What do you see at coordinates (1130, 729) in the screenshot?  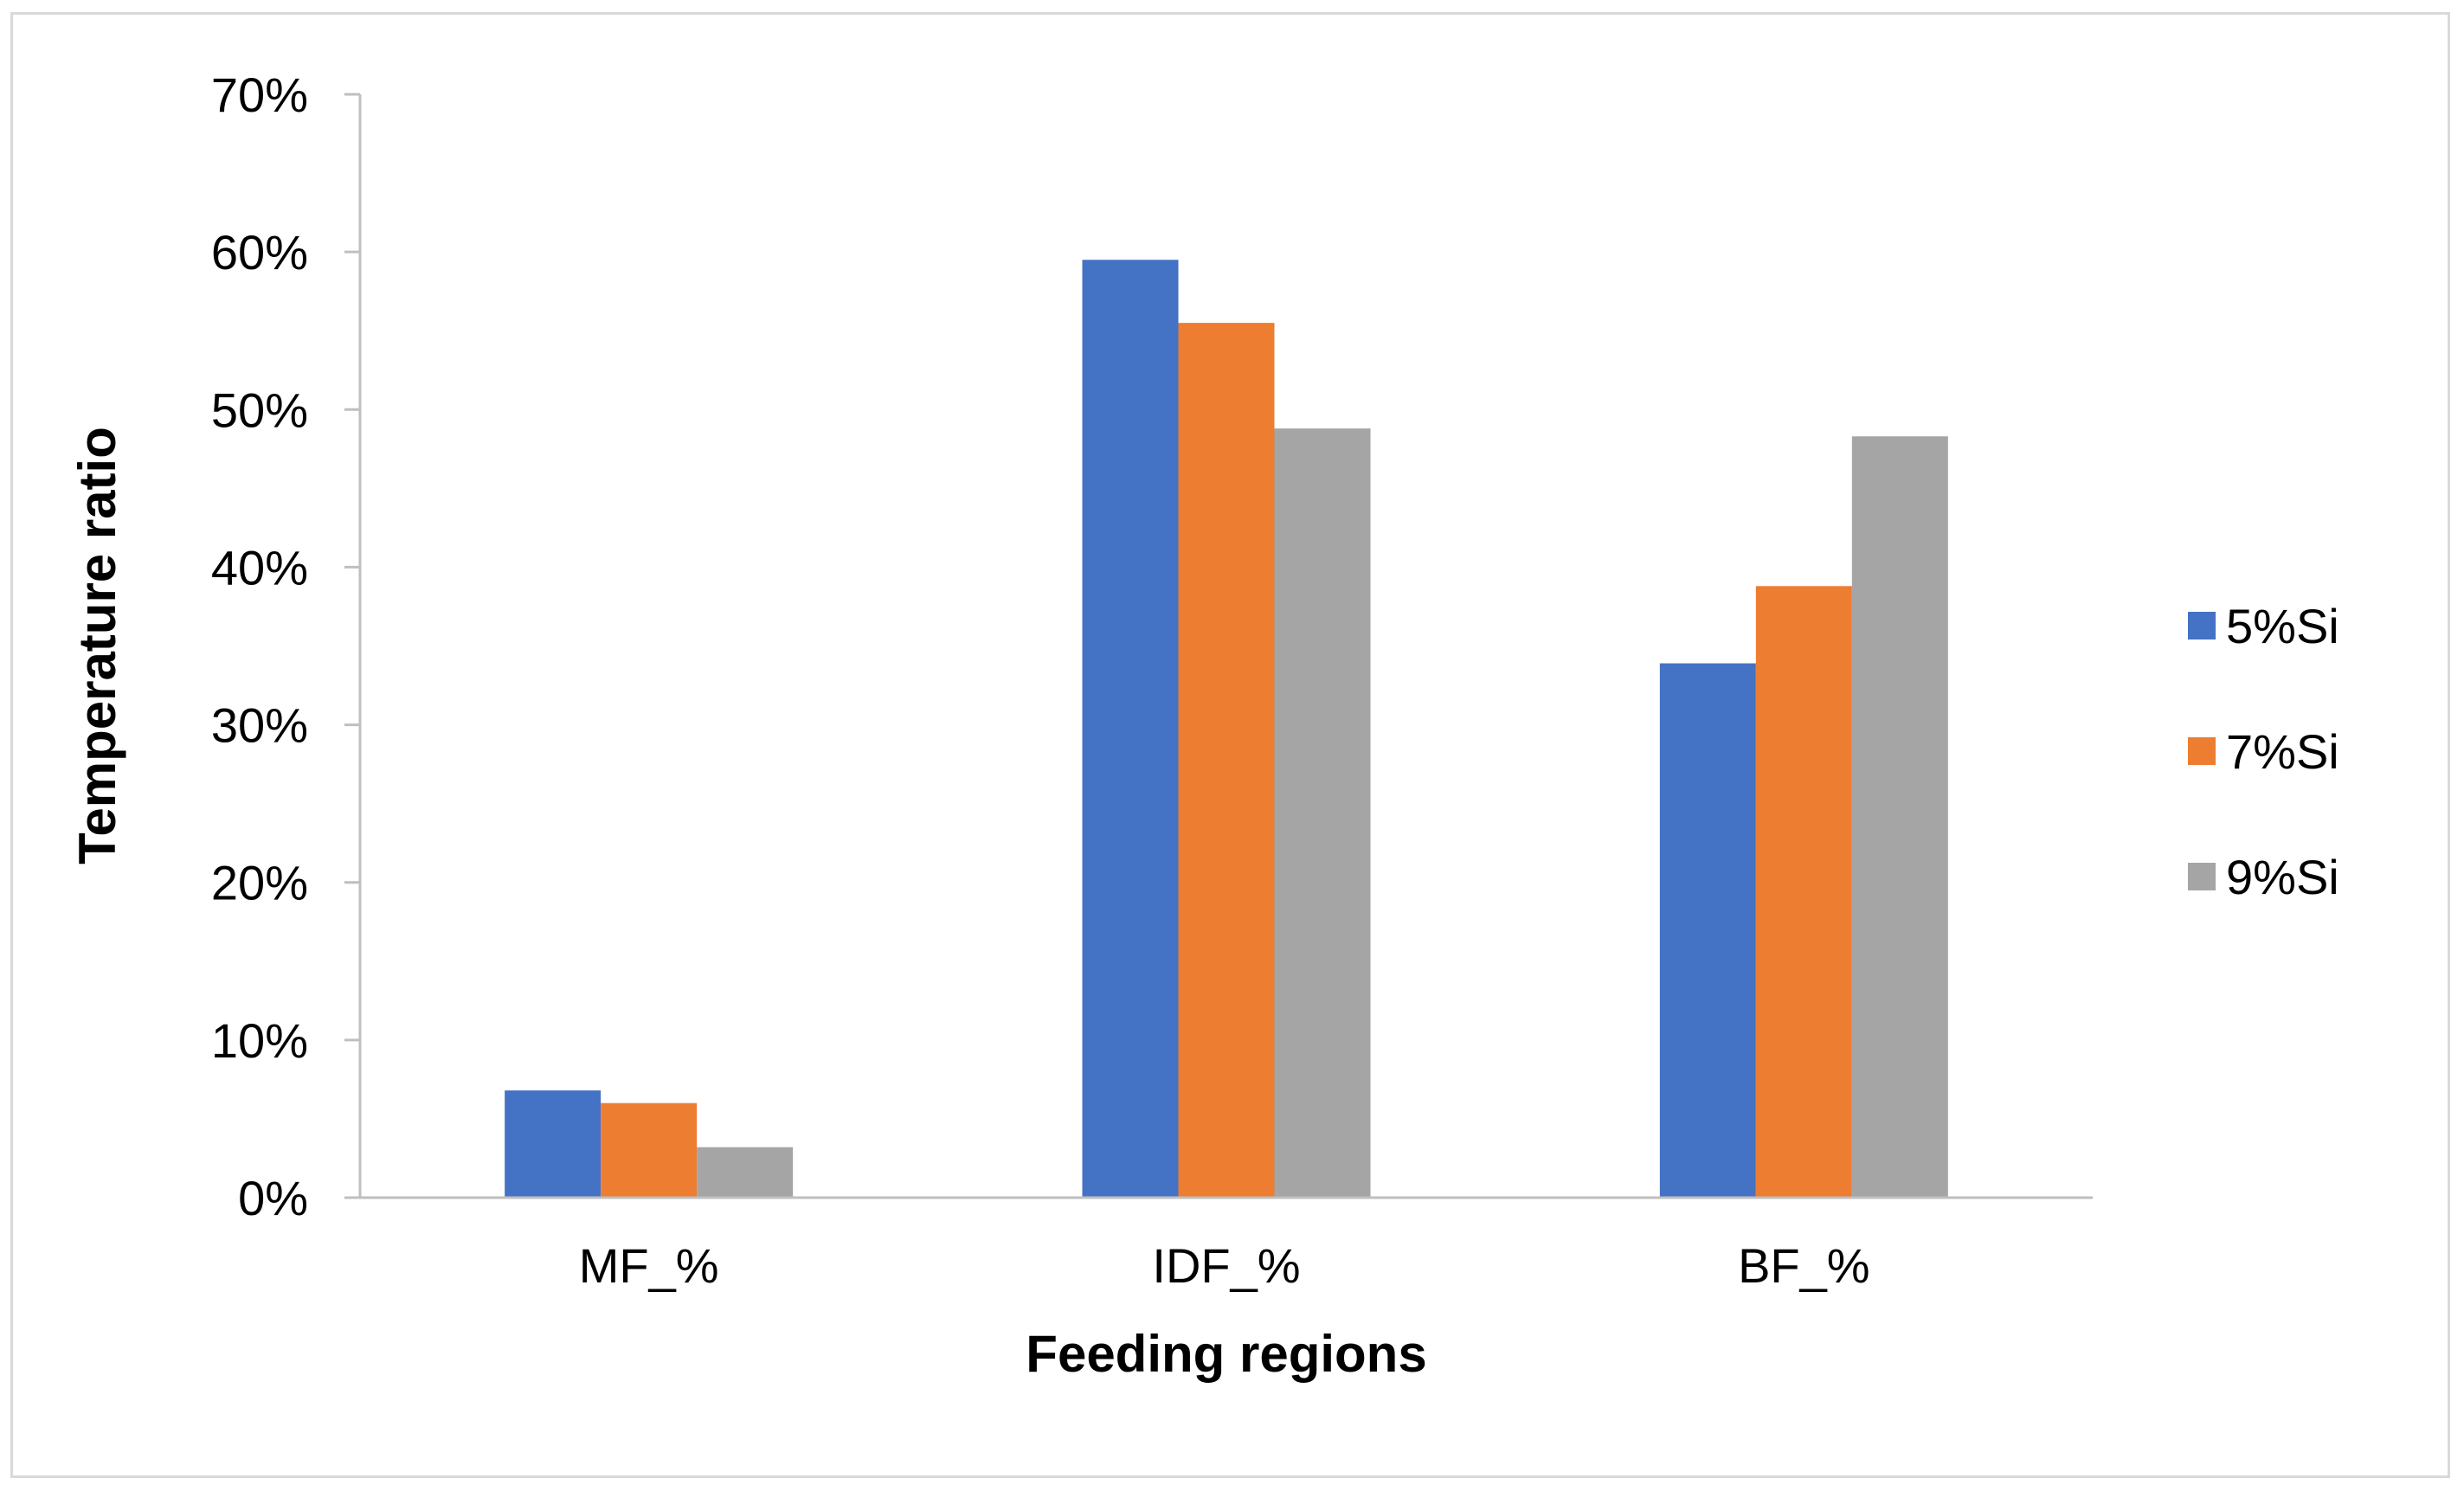 I see `bar-5pctsi-idf` at bounding box center [1130, 729].